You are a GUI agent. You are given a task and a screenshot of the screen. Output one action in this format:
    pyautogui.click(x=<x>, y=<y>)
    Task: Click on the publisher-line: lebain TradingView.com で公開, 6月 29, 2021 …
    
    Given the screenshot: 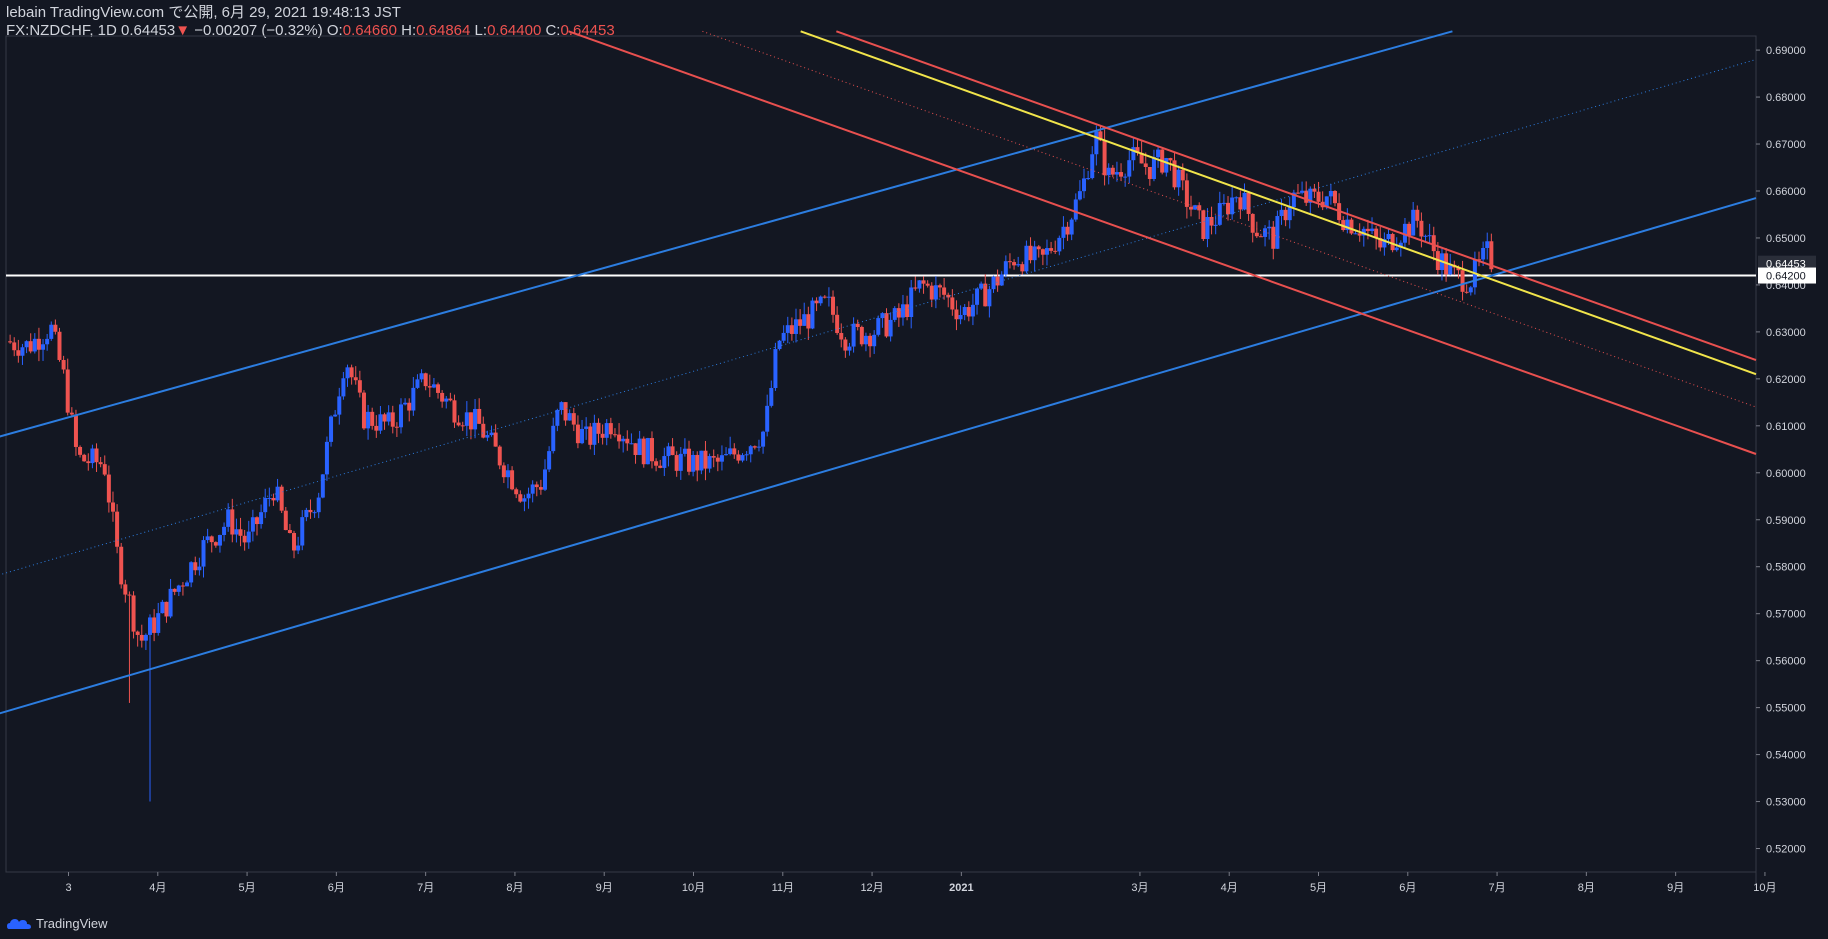 What is the action you would take?
    pyautogui.click(x=203, y=12)
    